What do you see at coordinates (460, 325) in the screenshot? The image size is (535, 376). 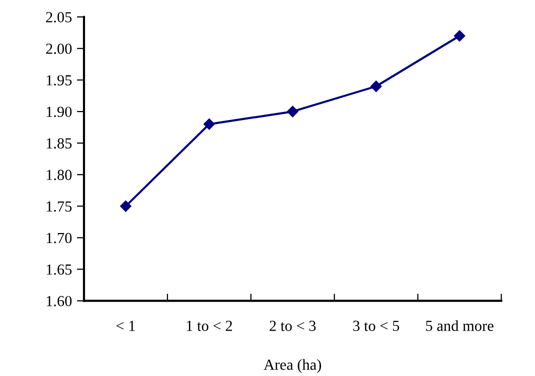 I see `x-tick-label: 5 and more` at bounding box center [460, 325].